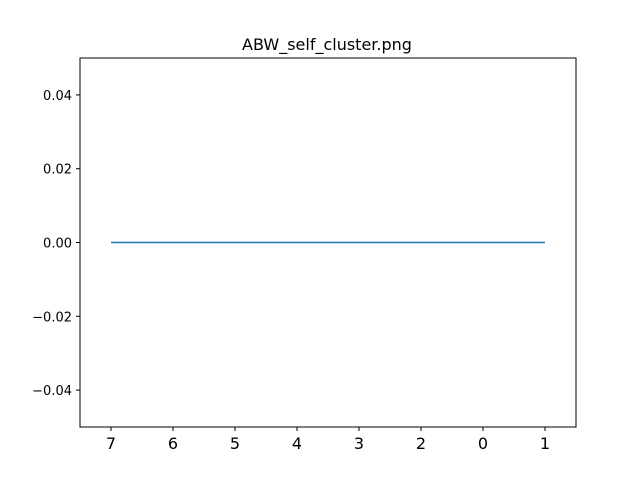 The width and height of the screenshot is (640, 480). Describe the element at coordinates (297, 443) in the screenshot. I see `x-tick-label: 4` at that location.